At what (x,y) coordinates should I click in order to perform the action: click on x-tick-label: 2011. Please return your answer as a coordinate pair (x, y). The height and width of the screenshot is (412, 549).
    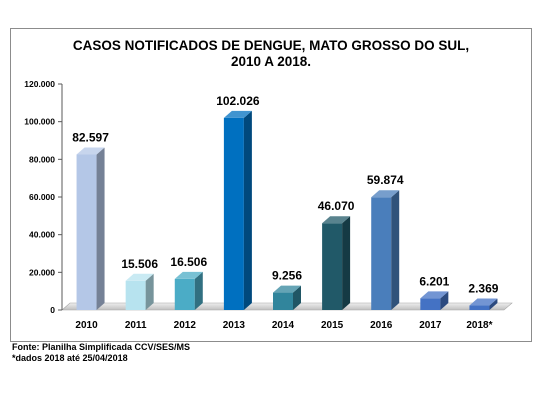
    Looking at the image, I should click on (136, 325).